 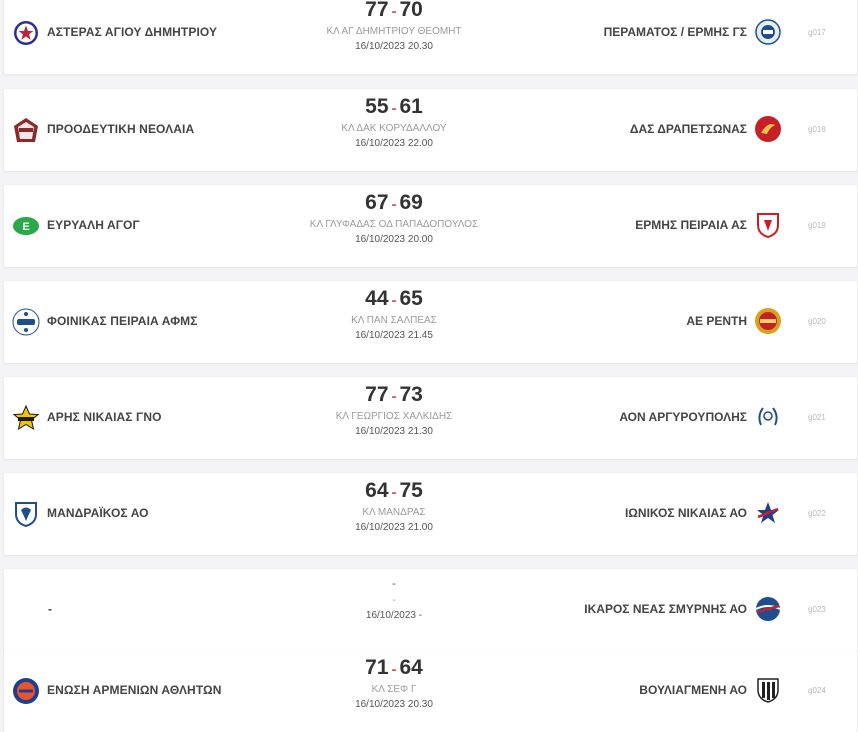 I want to click on venue: ΚΛ ΜΑΝΔΡΑΣ, so click(x=394, y=512).